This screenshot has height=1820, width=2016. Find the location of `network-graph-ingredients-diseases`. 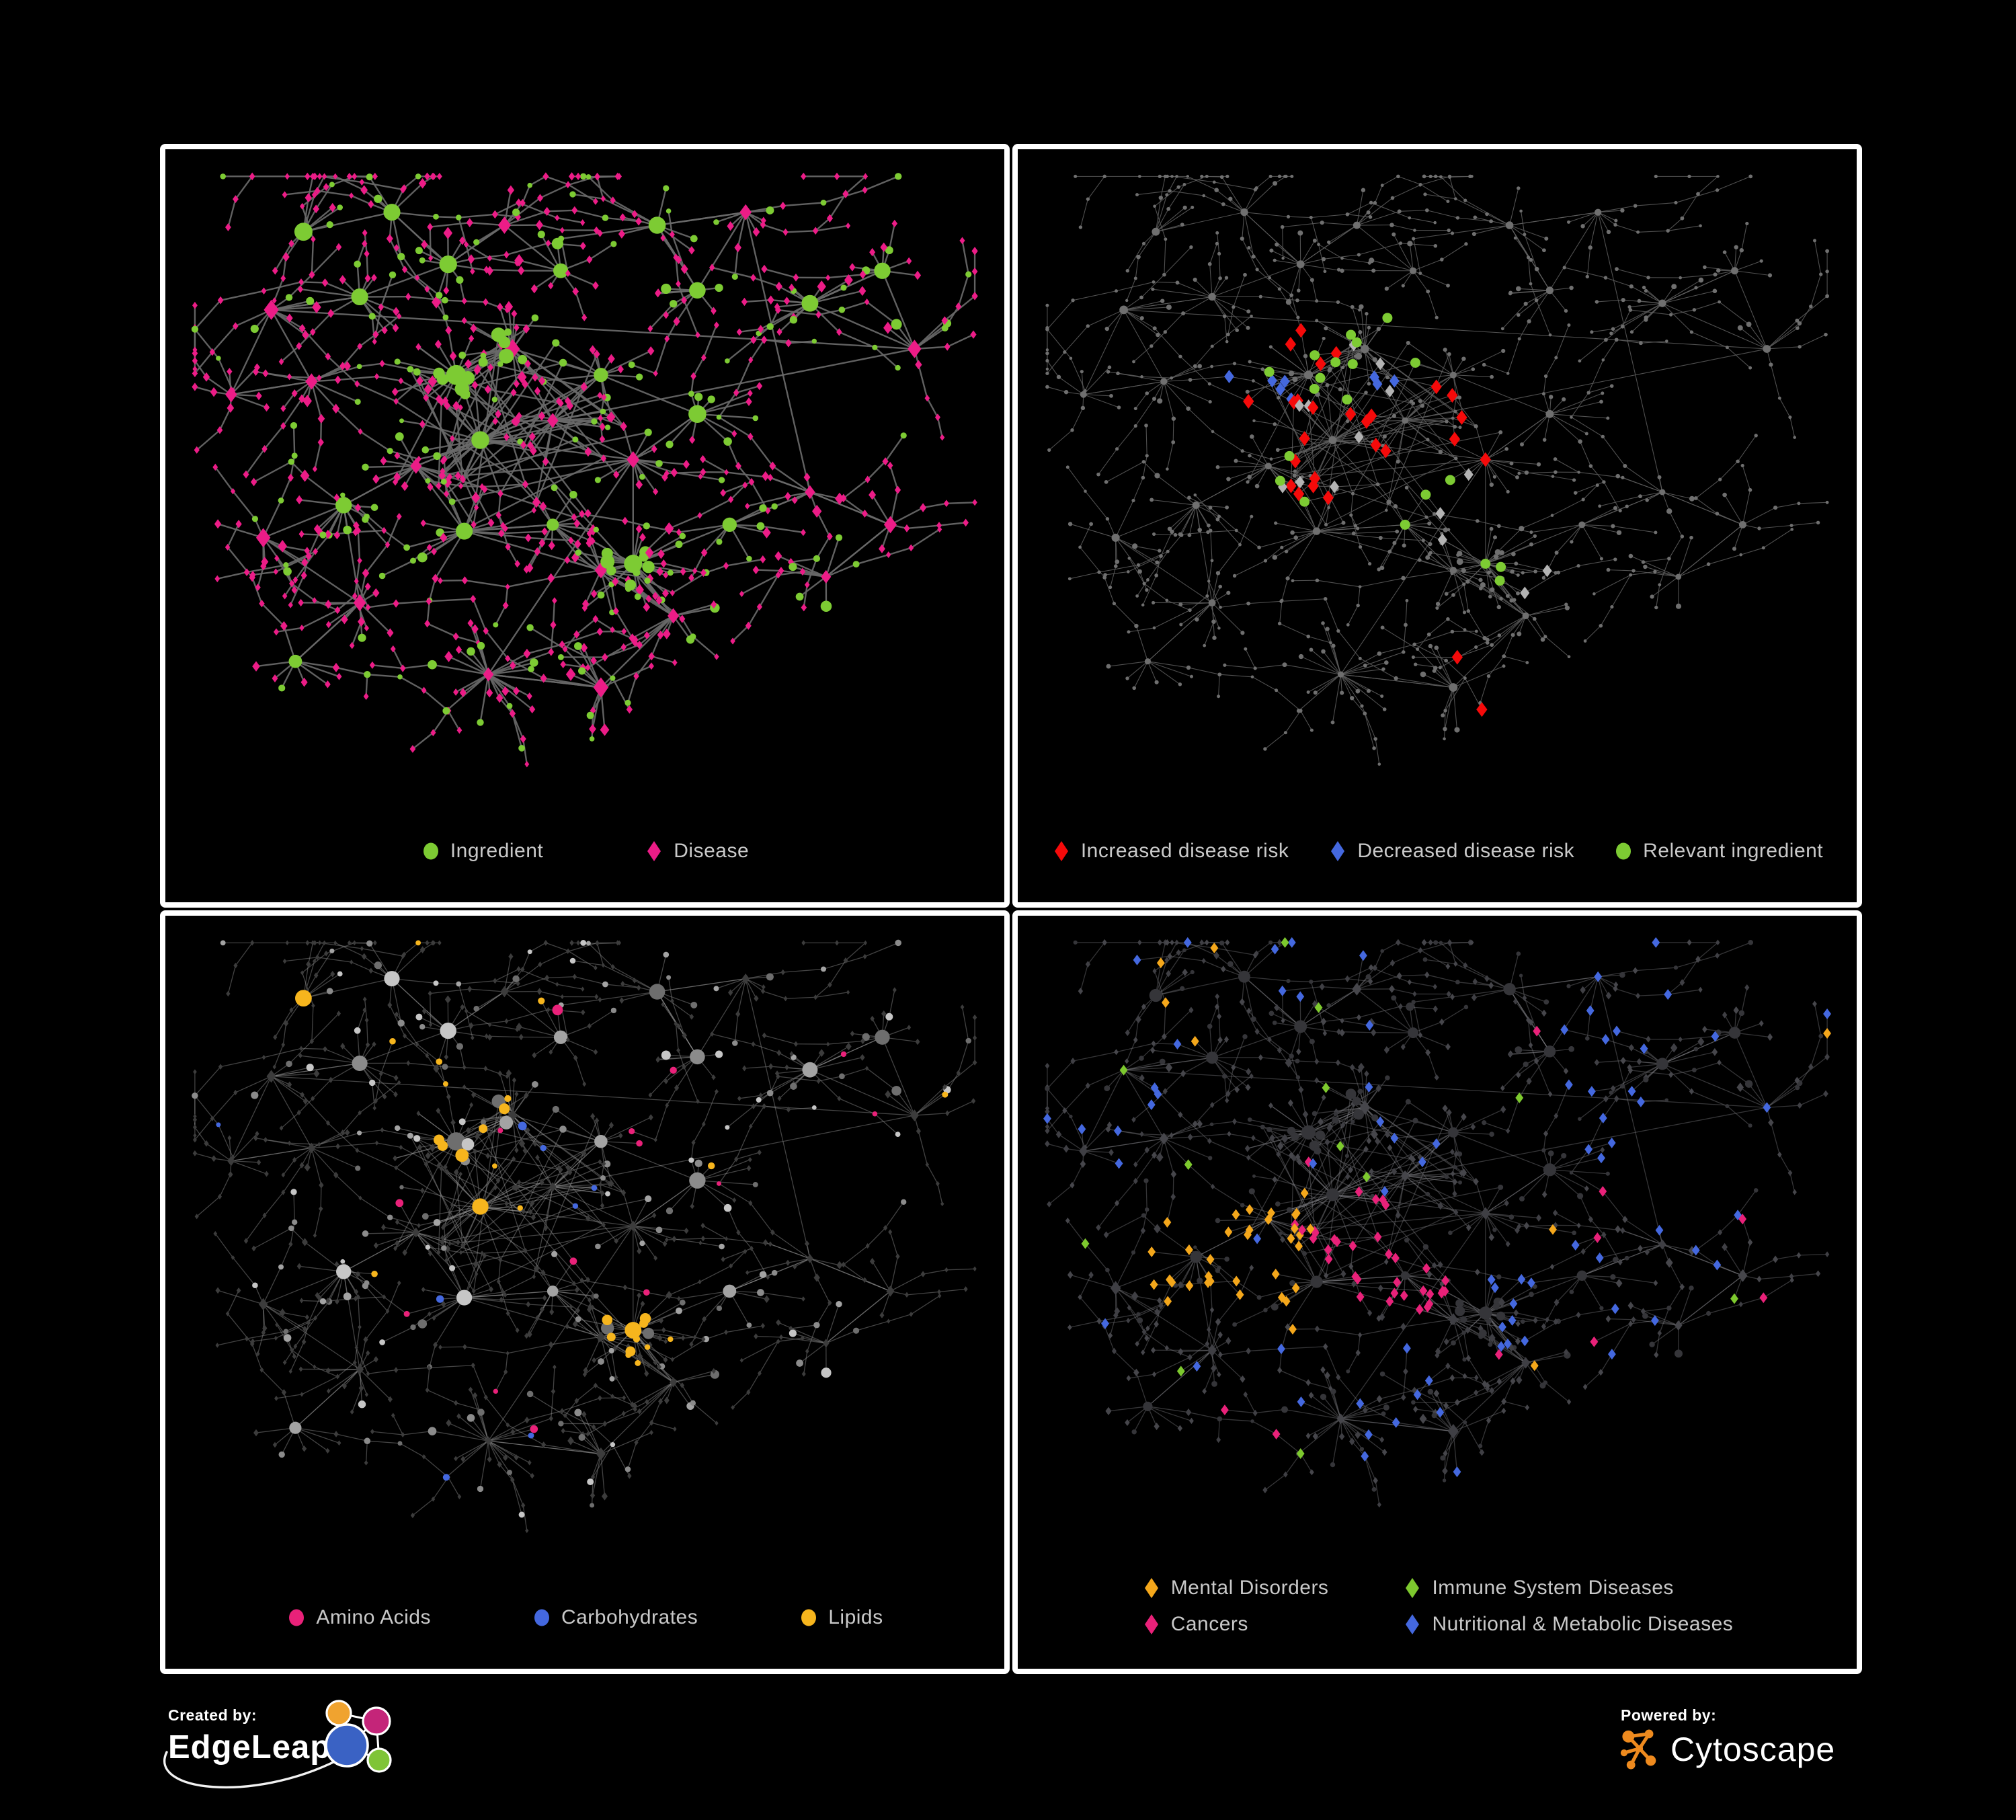

network-graph-ingredients-diseases is located at coordinates (584, 470).